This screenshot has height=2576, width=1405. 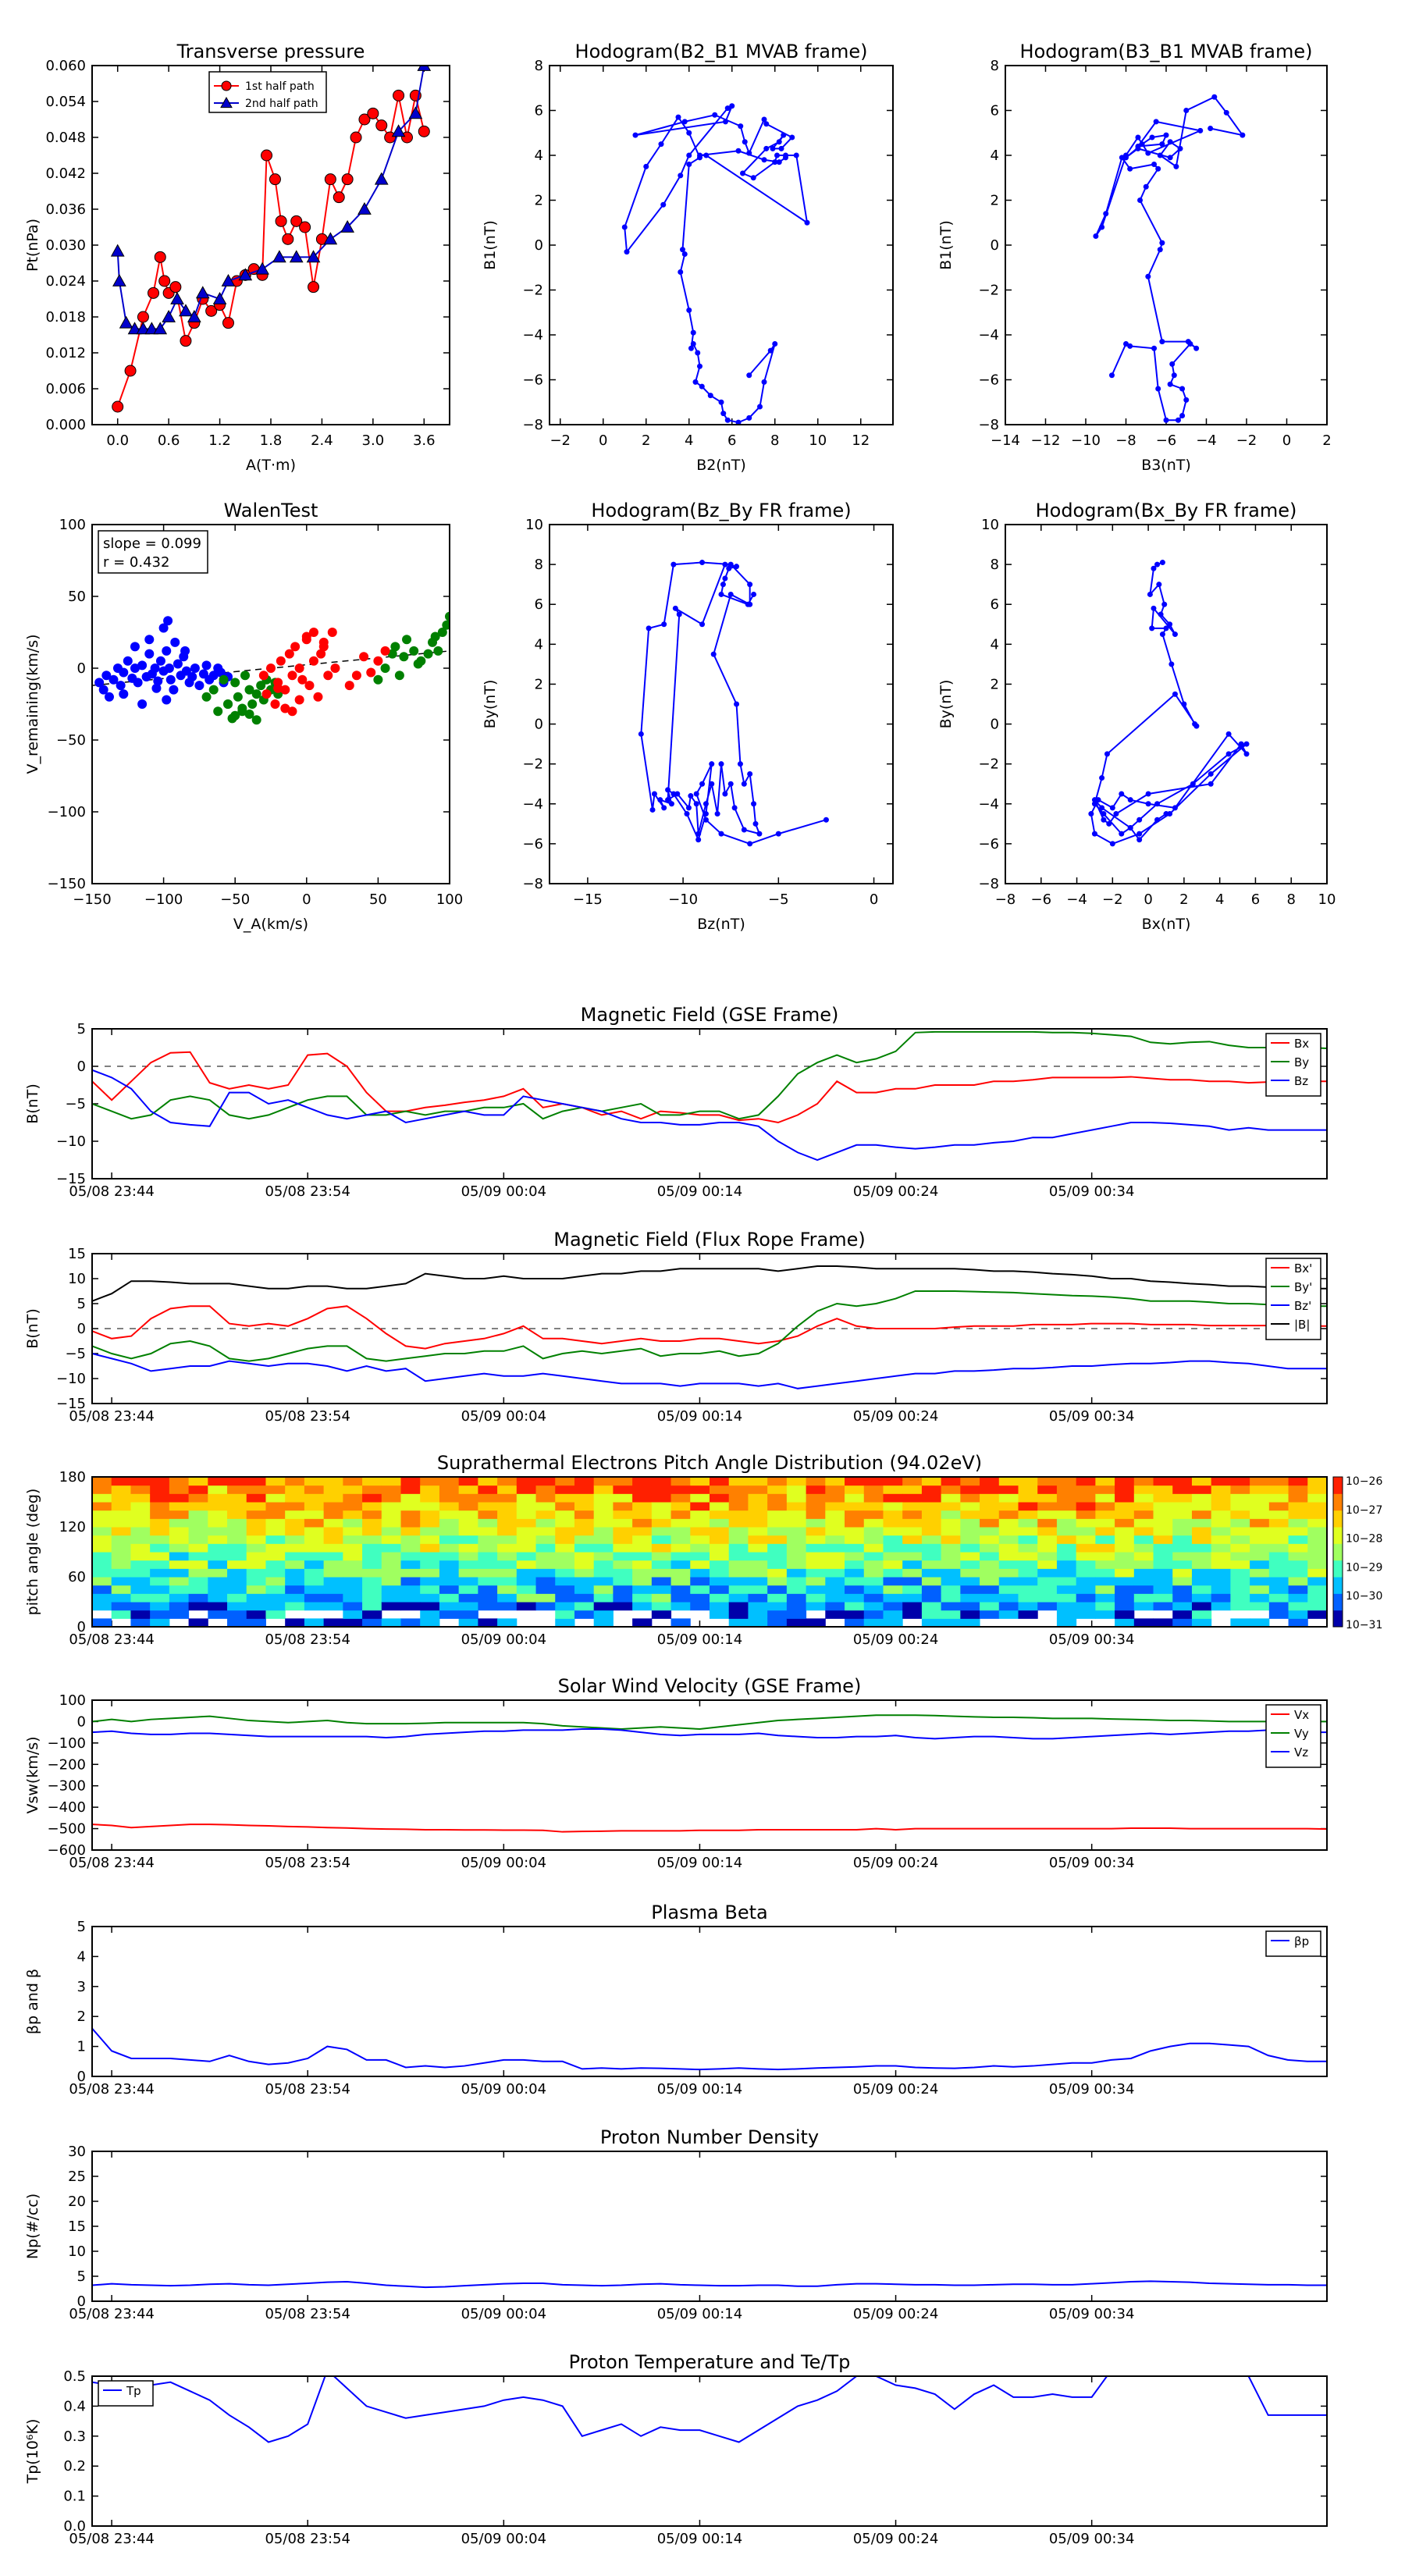 I want to click on legend-label: Bz', so click(x=1302, y=1306).